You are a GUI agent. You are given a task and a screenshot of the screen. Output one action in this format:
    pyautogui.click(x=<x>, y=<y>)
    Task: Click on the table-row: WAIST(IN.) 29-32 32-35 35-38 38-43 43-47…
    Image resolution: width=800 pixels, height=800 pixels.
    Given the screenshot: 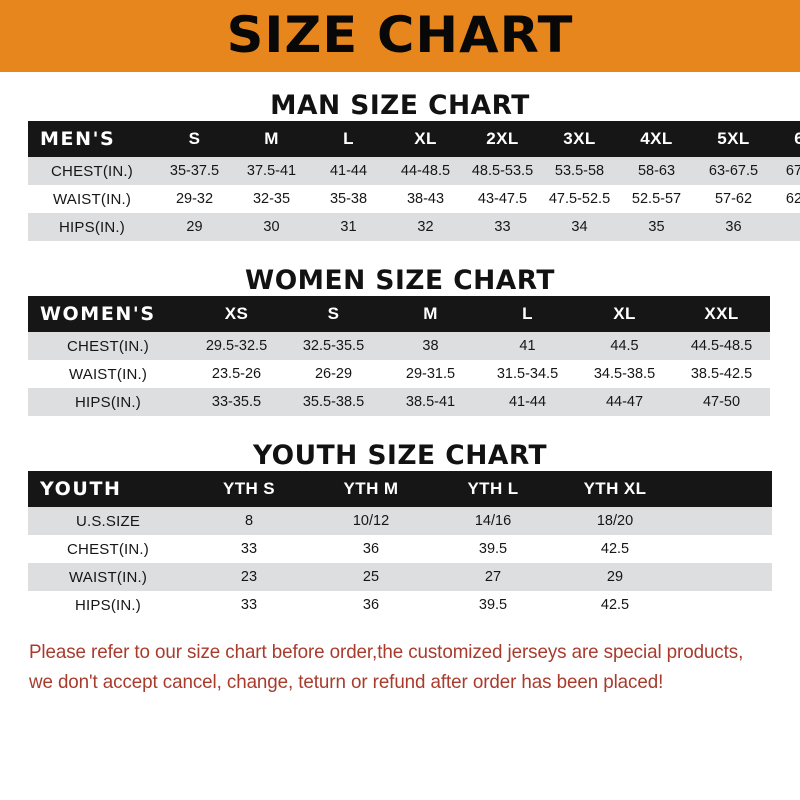 What is the action you would take?
    pyautogui.click(x=414, y=199)
    